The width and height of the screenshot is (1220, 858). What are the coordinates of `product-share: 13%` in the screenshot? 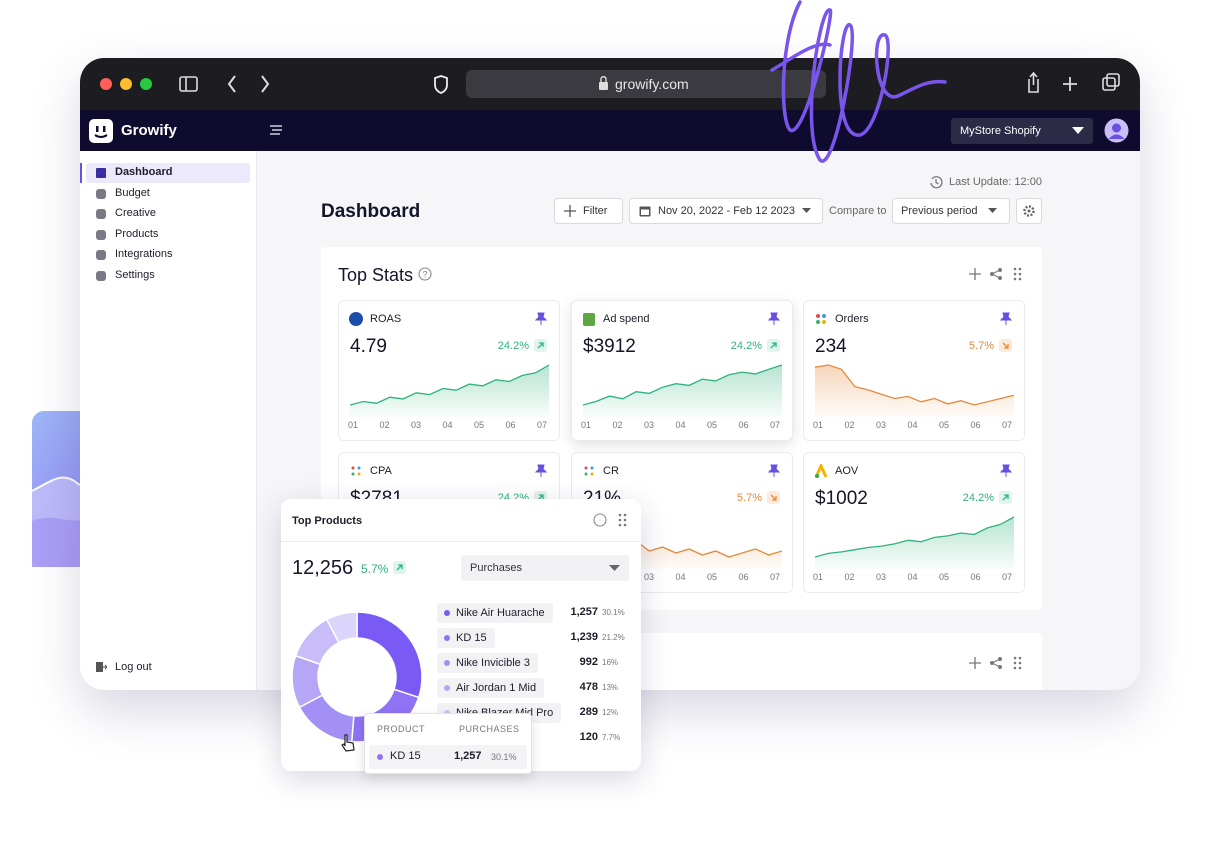 It's located at (610, 687).